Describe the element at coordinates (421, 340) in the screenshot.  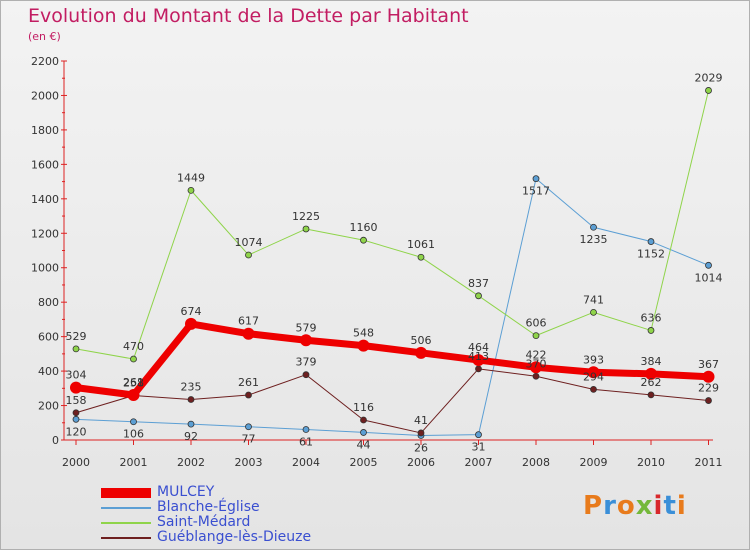
I see `data-label: 506` at that location.